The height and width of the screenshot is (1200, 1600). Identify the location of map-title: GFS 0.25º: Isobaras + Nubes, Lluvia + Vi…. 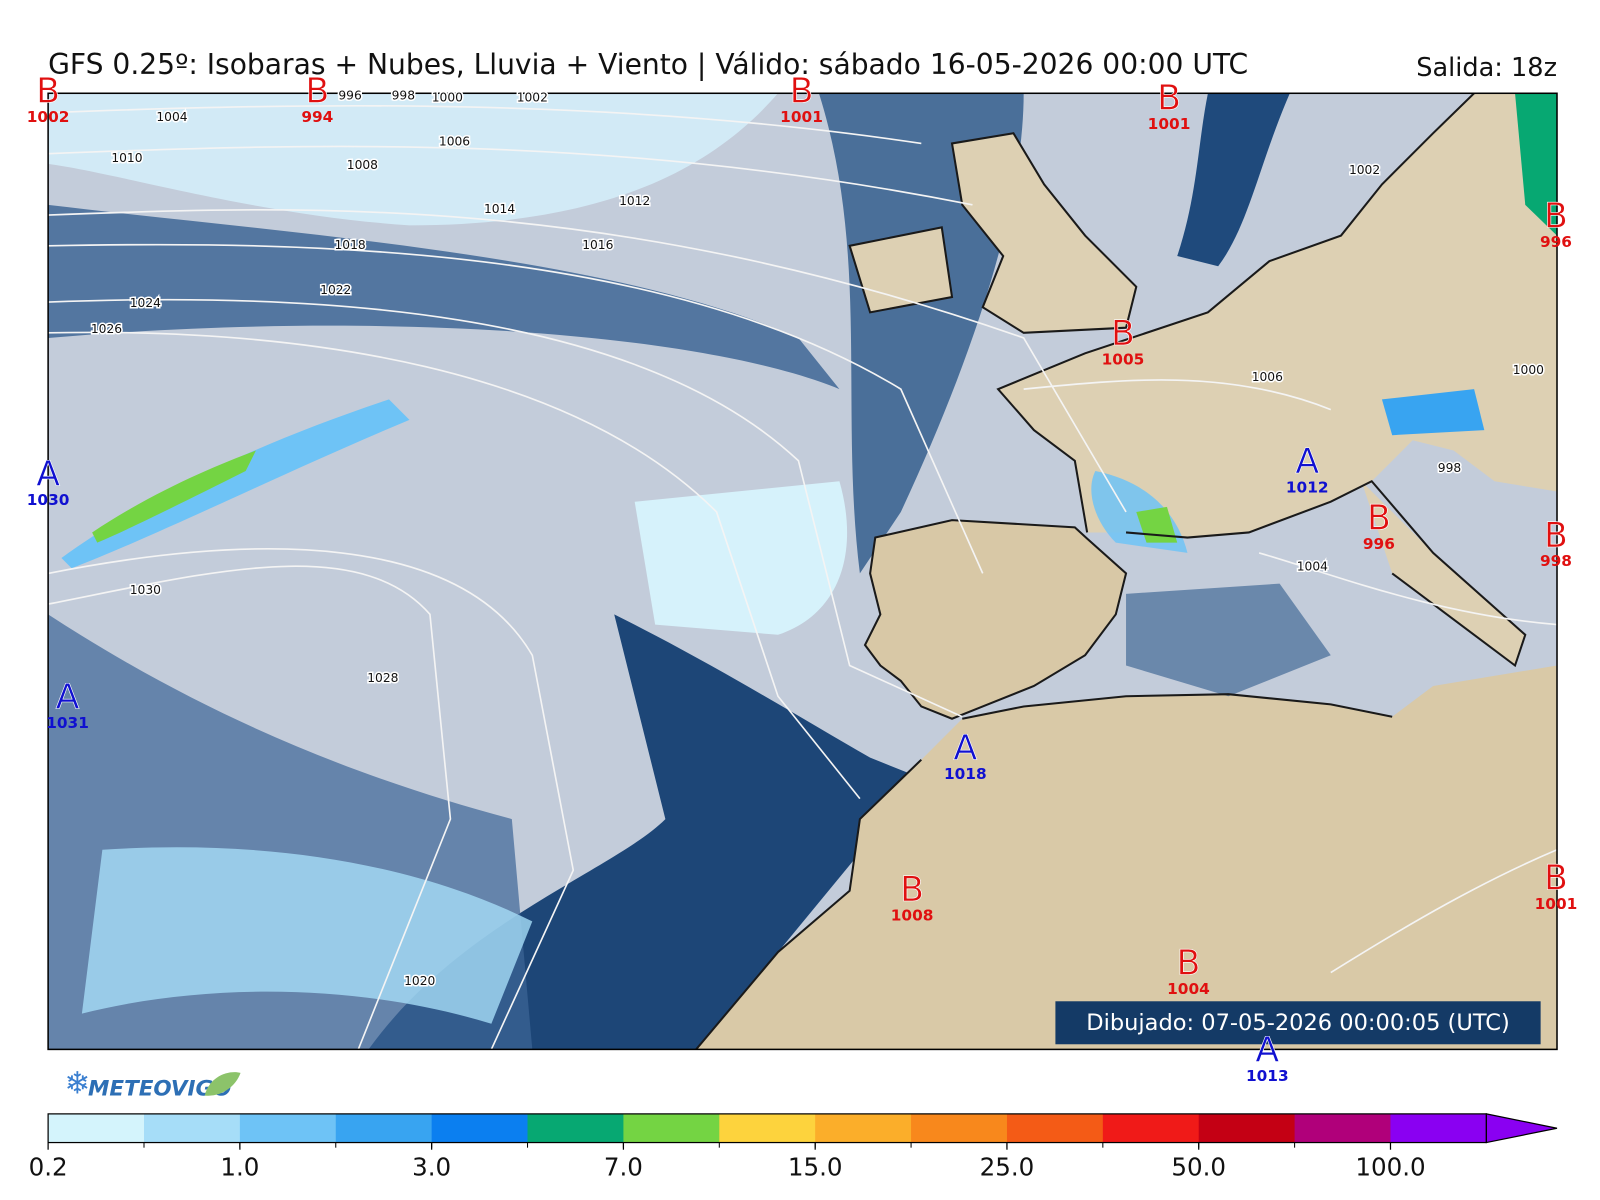
(648, 64).